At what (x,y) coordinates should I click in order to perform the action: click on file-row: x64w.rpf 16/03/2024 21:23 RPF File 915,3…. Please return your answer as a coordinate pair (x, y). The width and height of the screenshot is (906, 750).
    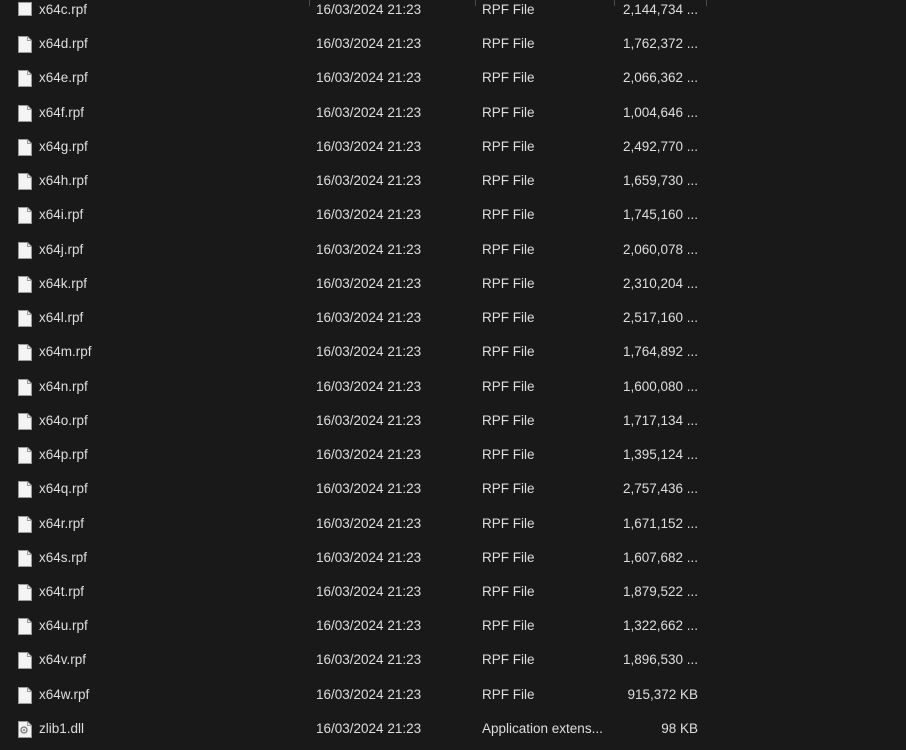
    Looking at the image, I should click on (453, 695).